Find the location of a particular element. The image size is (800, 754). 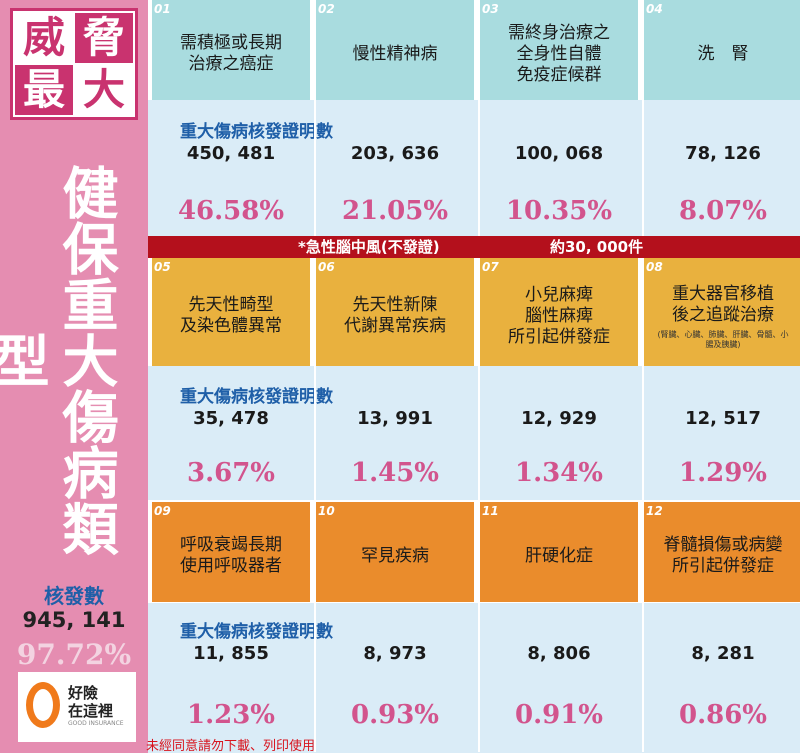

disease-name: 重大器官移植 後之追蹤治療 (腎臟、心臟、肺臟、肝臟、骨髓、小腸及胰臟) is located at coordinates (722, 317).